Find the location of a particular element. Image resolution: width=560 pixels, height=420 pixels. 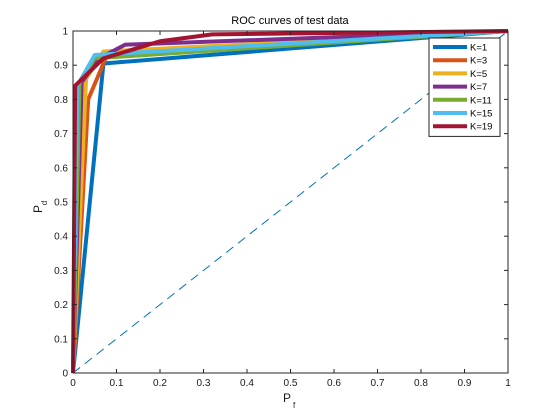

legend-label: K=15 is located at coordinates (481, 114).